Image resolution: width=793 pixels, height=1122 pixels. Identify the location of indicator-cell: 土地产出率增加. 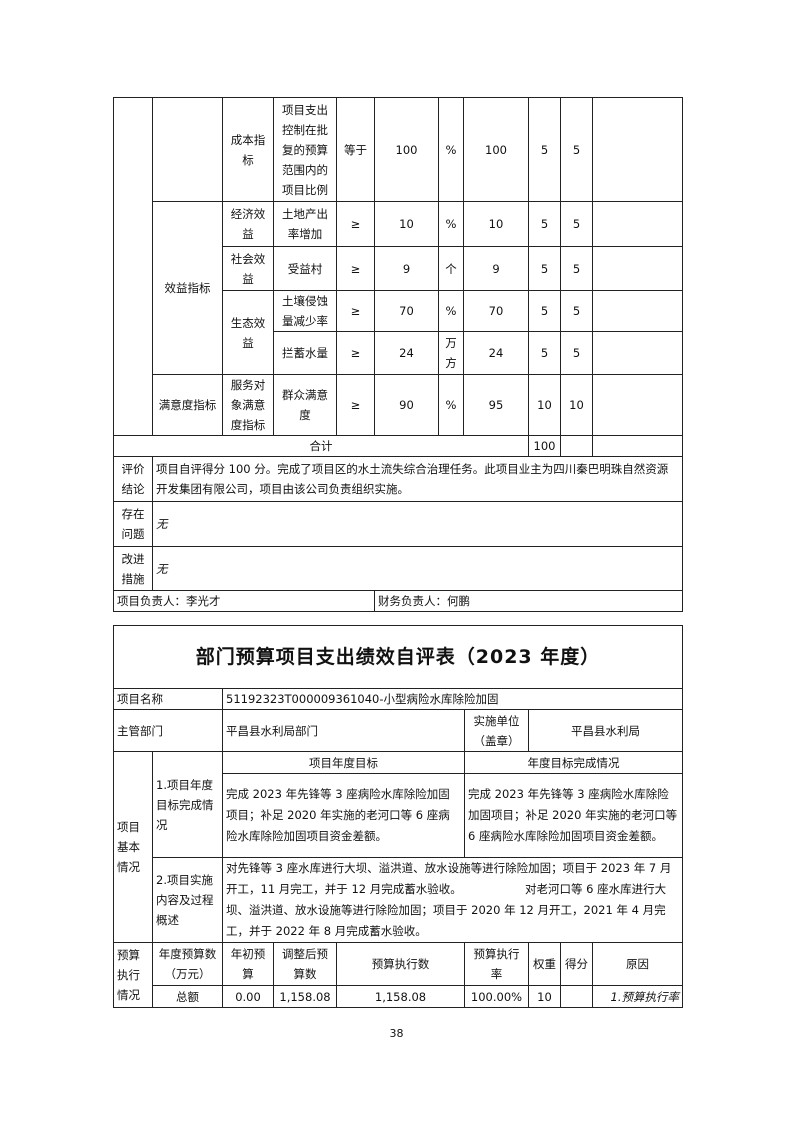
(305, 224).